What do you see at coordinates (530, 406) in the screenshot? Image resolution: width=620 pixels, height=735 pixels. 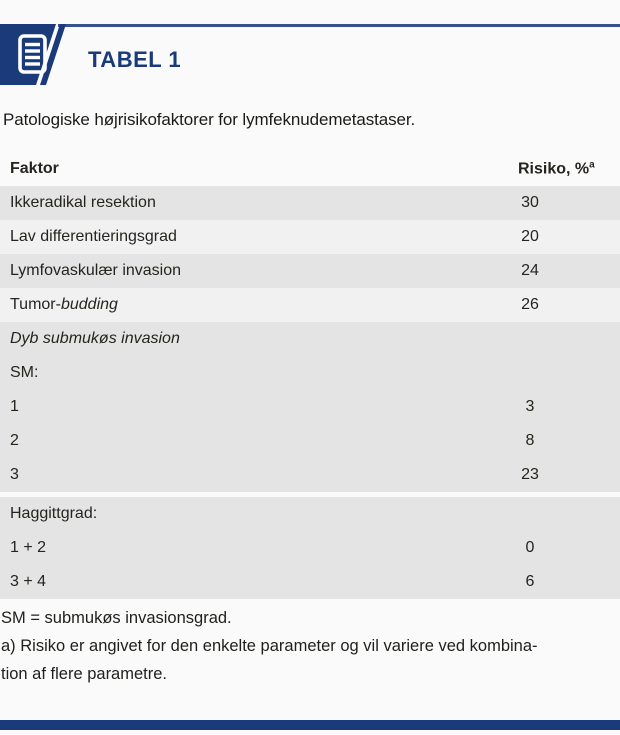 I see `row-value: 3` at bounding box center [530, 406].